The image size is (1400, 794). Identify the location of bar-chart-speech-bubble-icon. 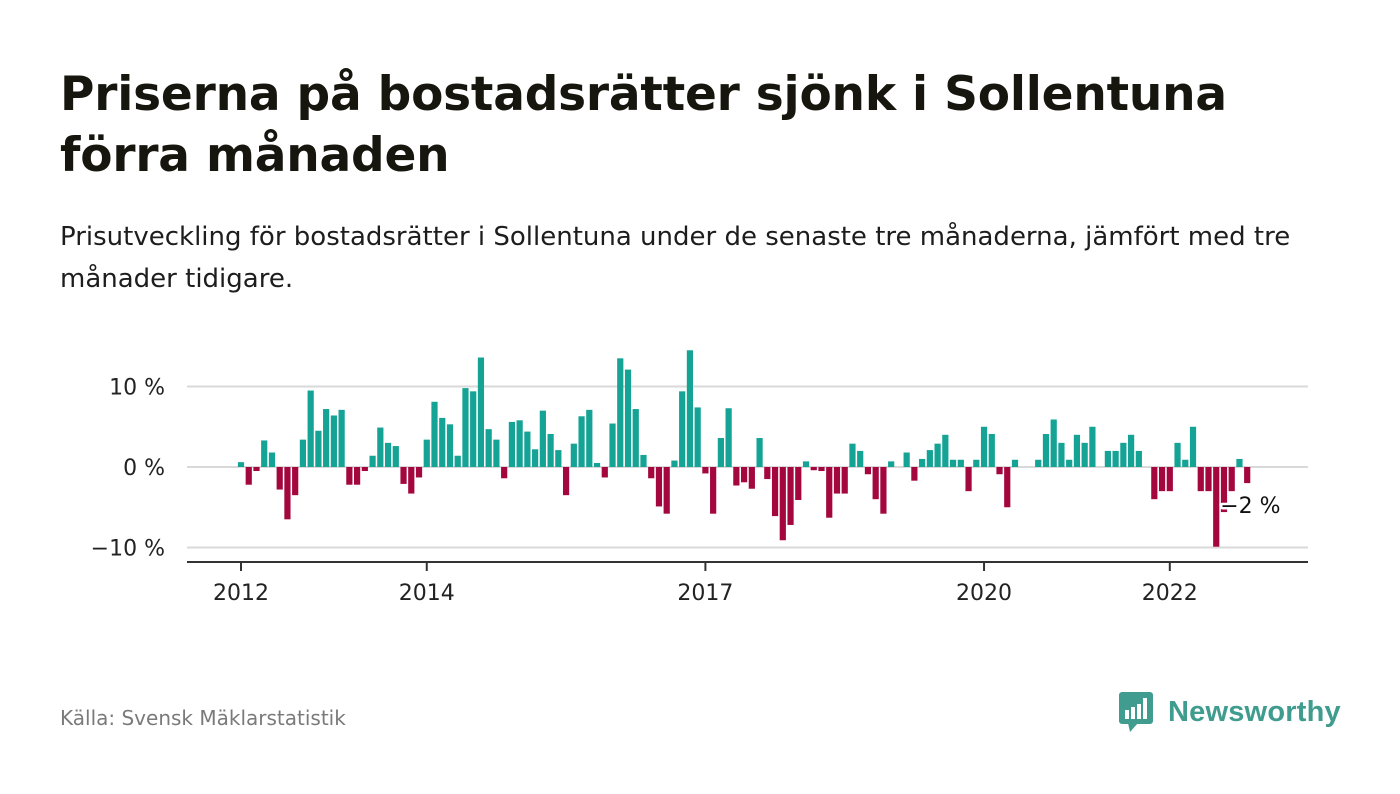
(1136, 712).